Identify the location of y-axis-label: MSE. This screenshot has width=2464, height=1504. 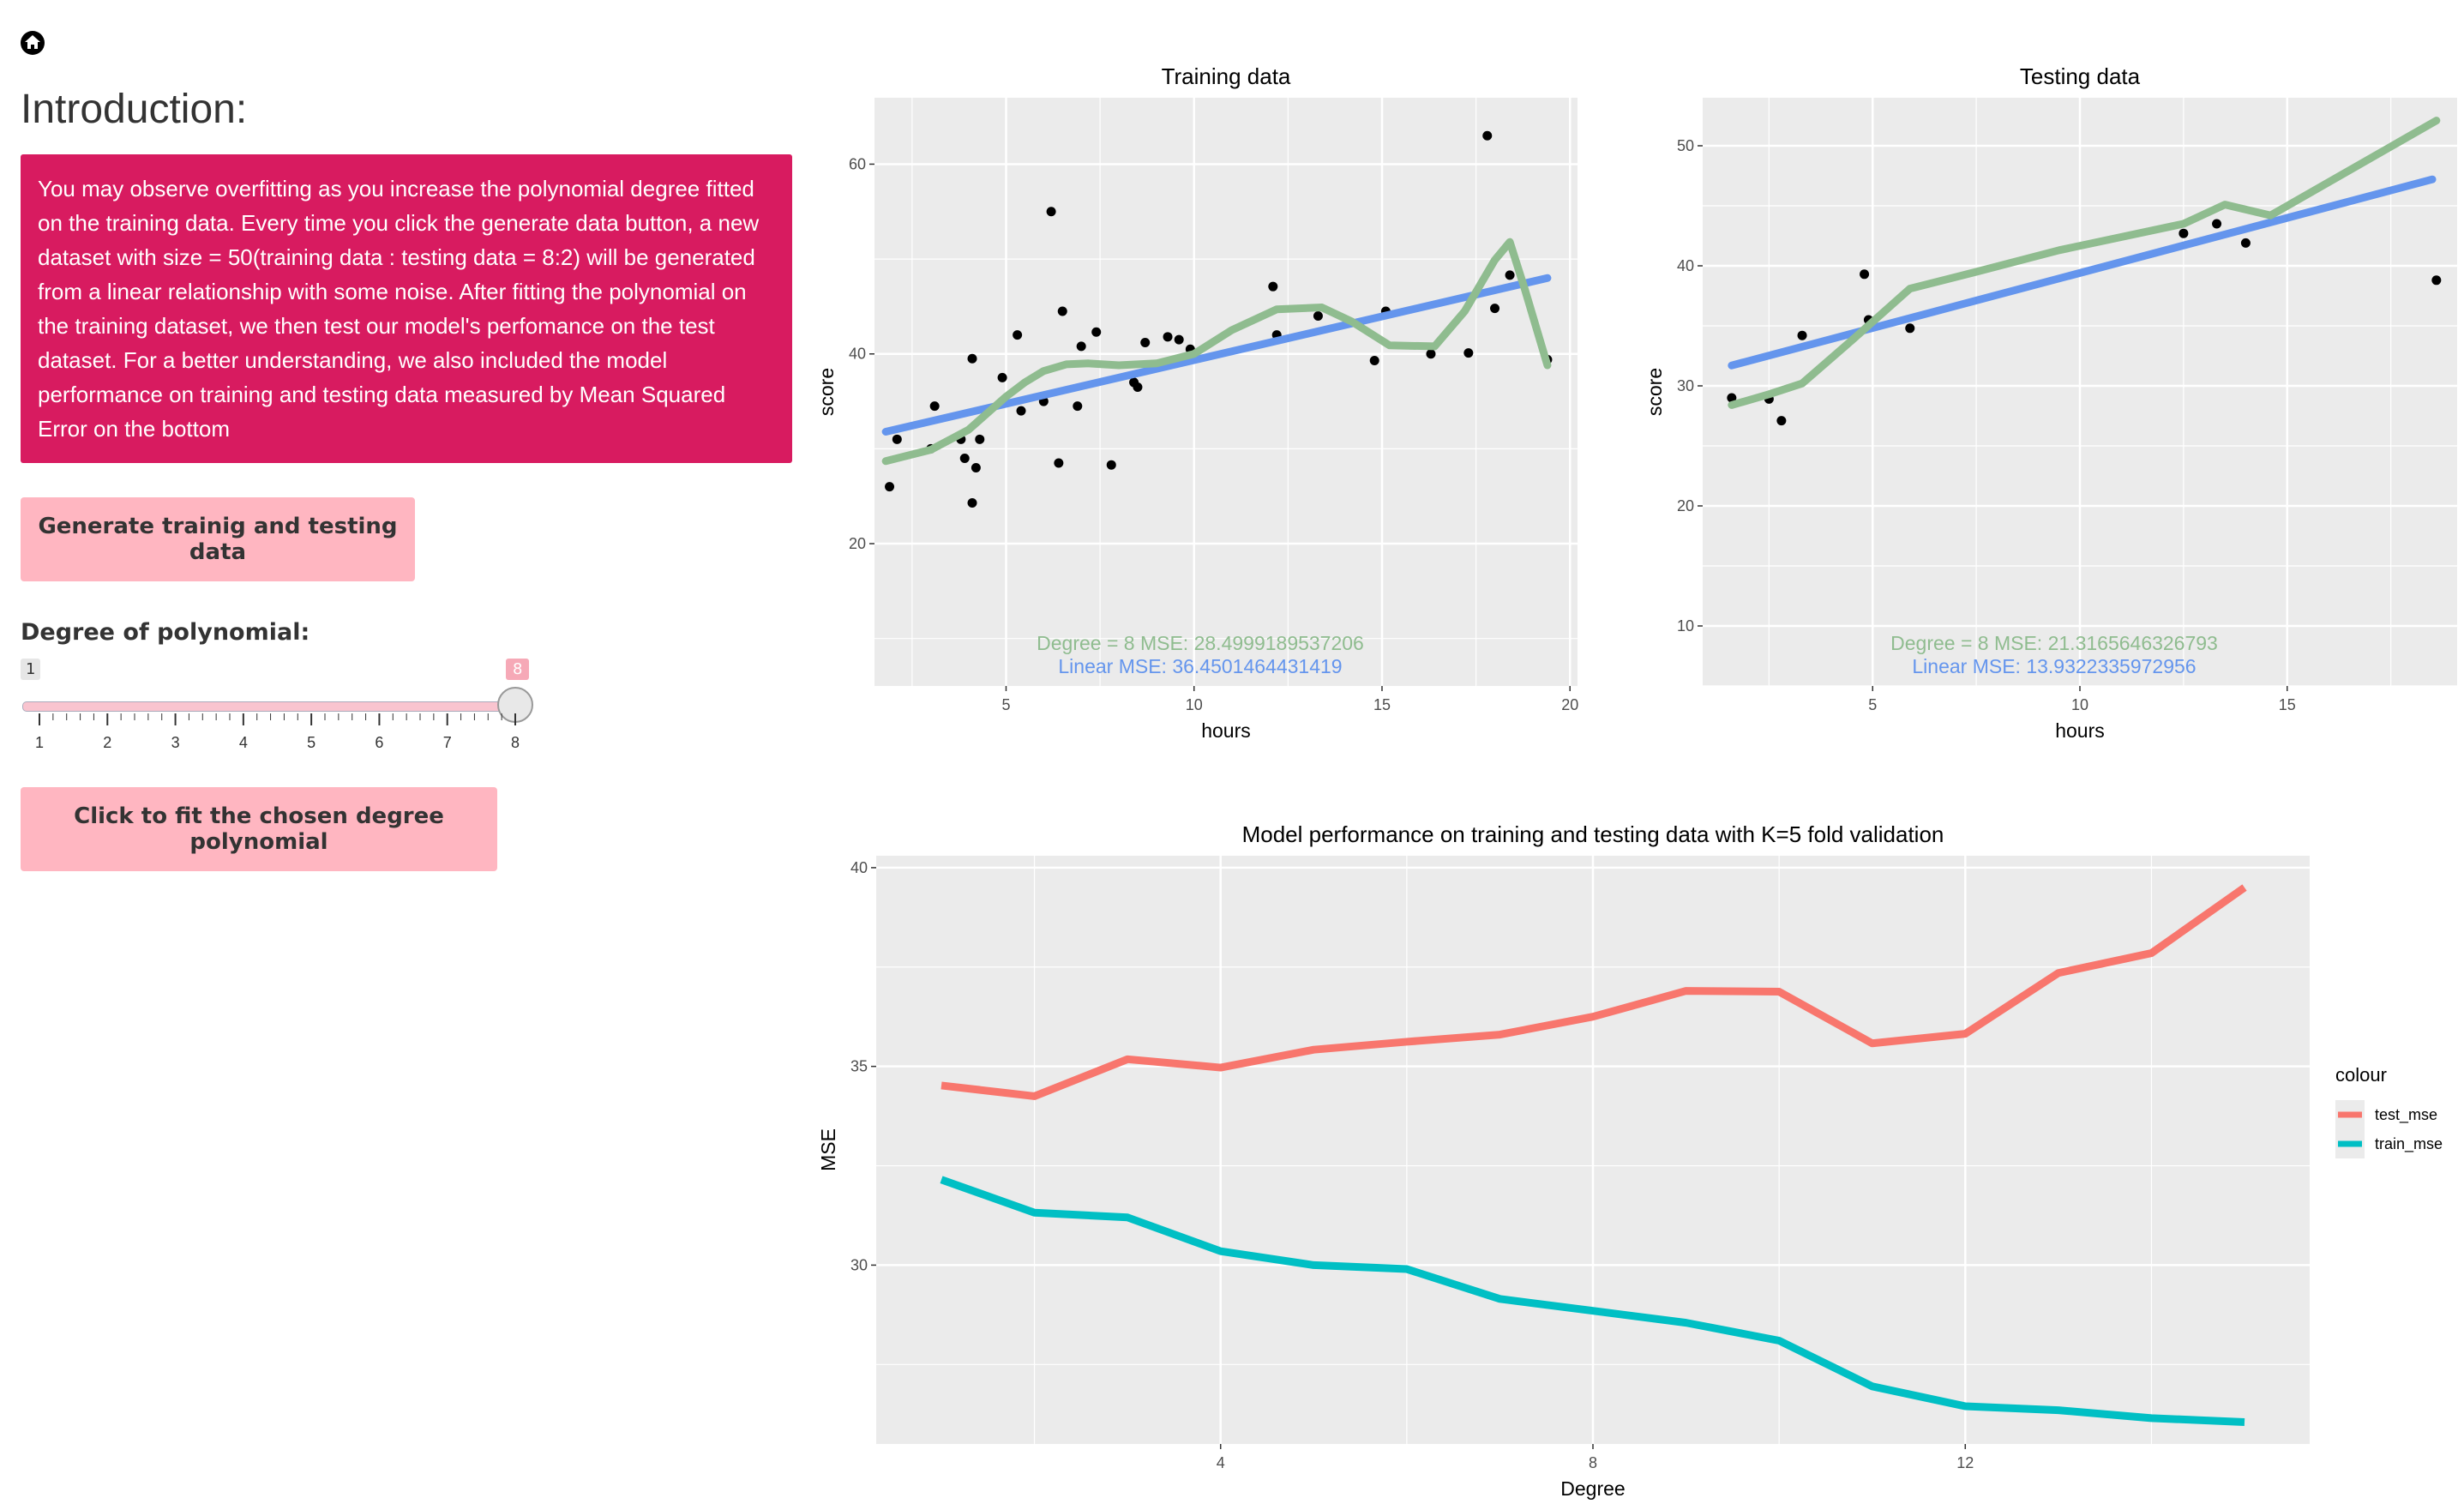
(828, 1150).